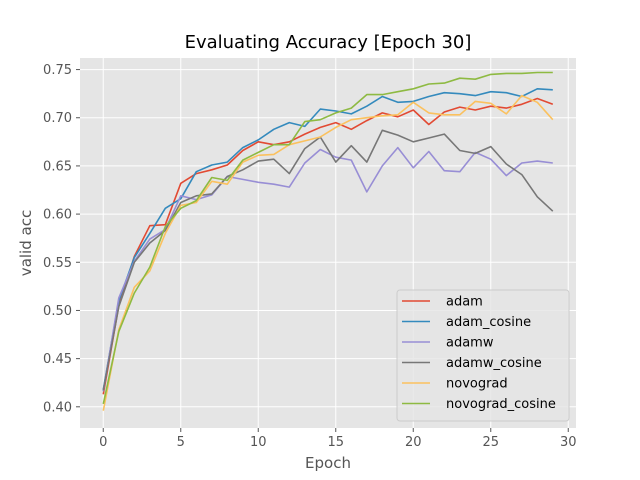 The height and width of the screenshot is (480, 640). I want to click on x-tick-label: 10, so click(258, 442).